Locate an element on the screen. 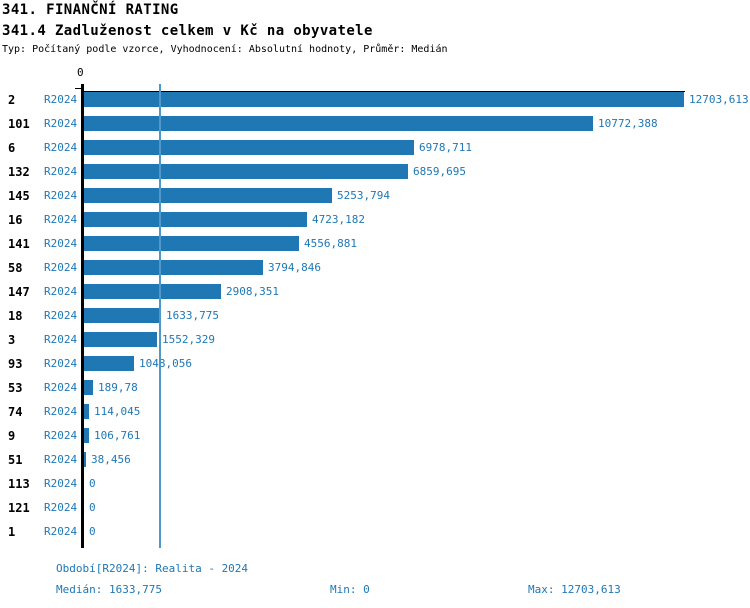 This screenshot has width=750, height=608. row-category-label: 121 is located at coordinates (19, 508).